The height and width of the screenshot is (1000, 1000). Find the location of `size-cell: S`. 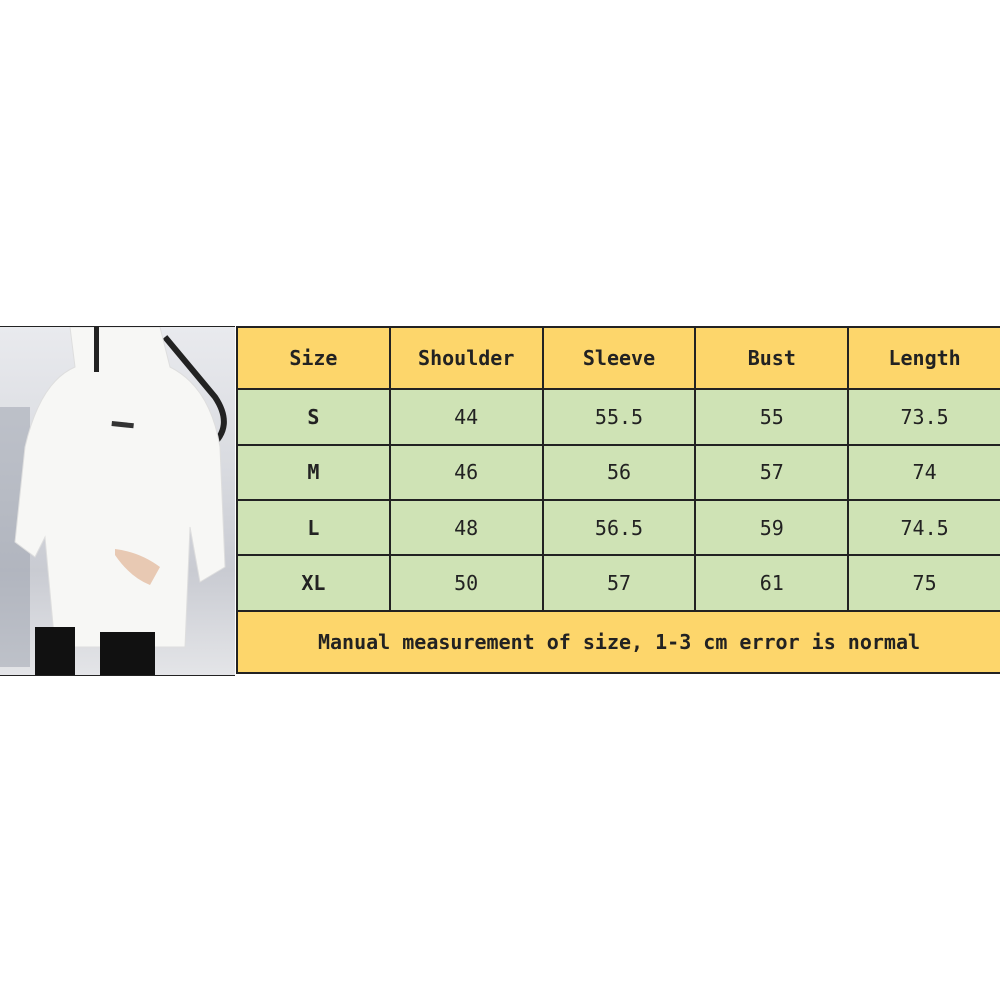

size-cell: S is located at coordinates (313, 417).